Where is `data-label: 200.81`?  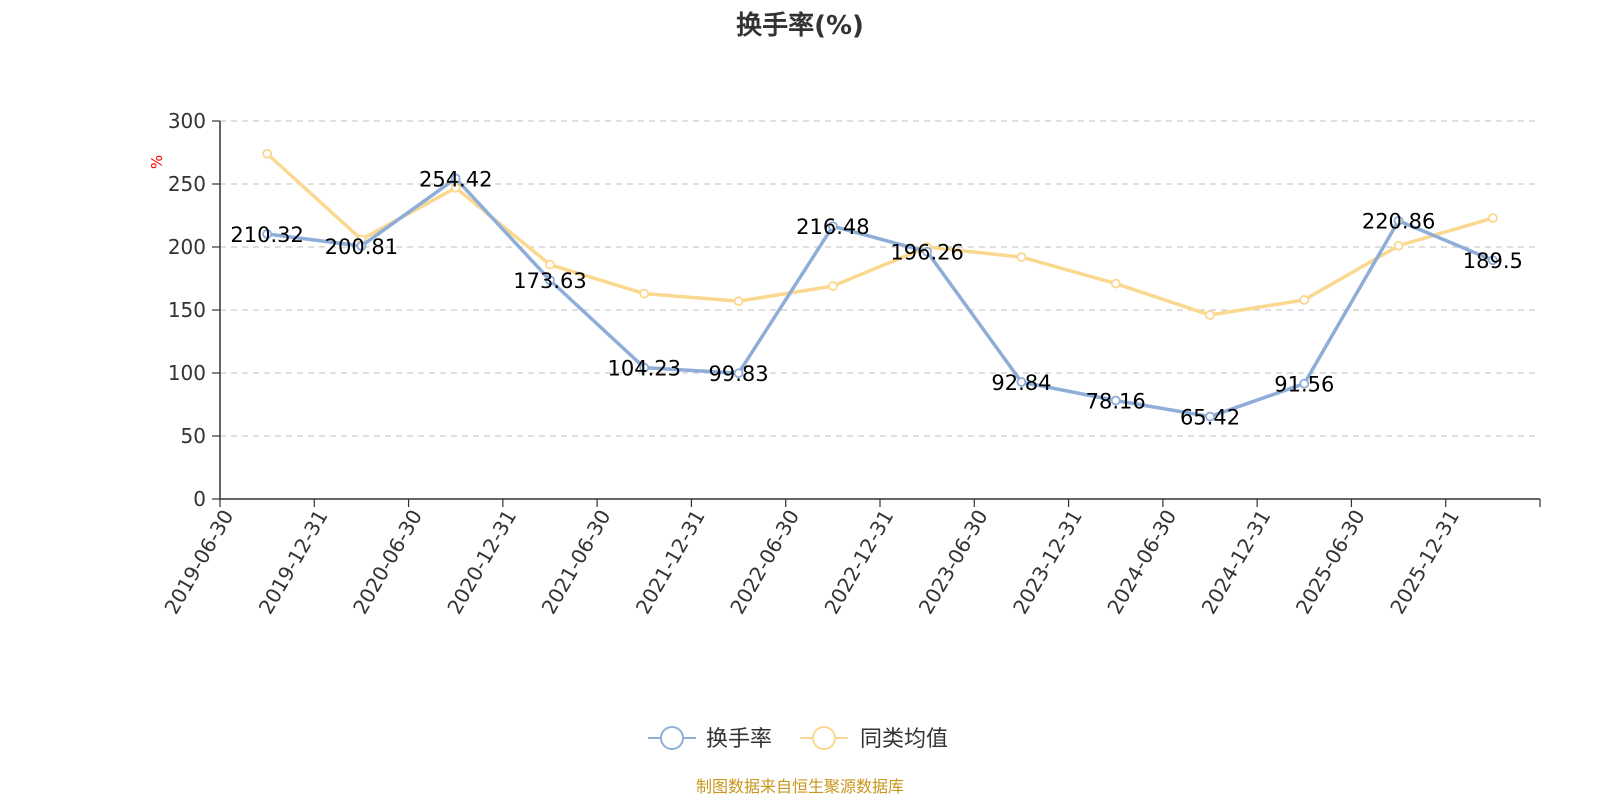 data-label: 200.81 is located at coordinates (361, 247).